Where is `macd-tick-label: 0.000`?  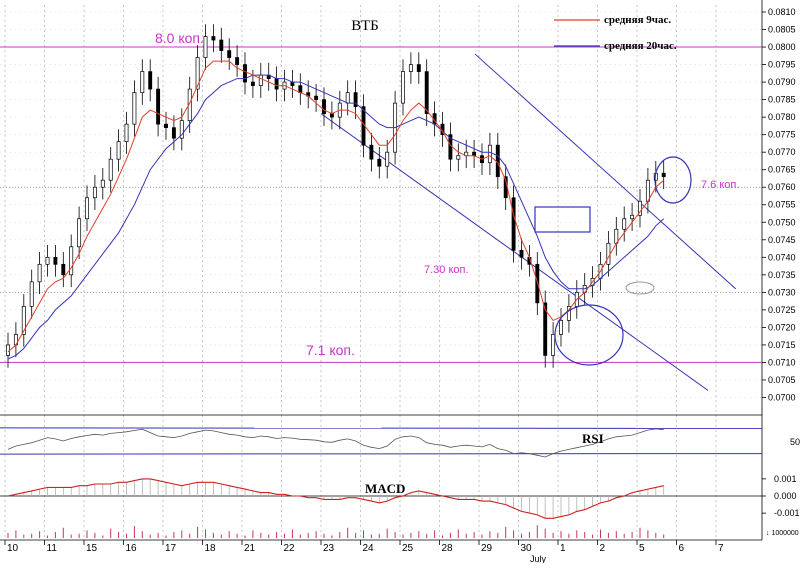 macd-tick-label: 0.000 is located at coordinates (785, 496).